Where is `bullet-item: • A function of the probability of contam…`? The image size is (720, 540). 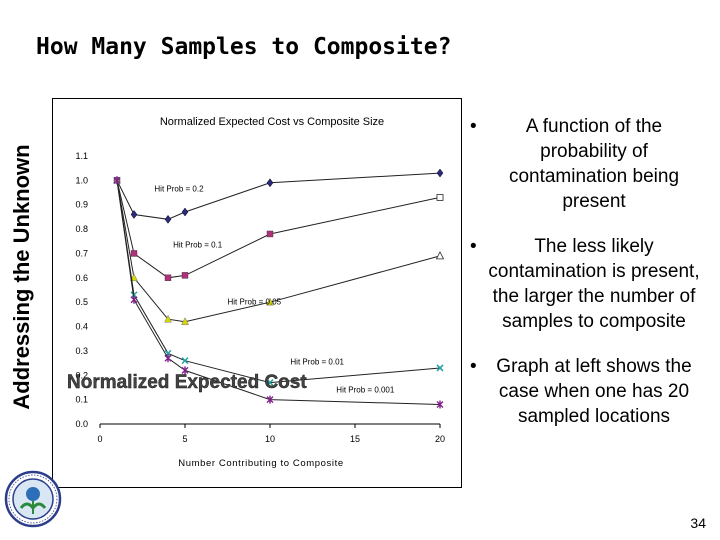 bullet-item: • A function of the probability of contam… is located at coordinates (585, 164).